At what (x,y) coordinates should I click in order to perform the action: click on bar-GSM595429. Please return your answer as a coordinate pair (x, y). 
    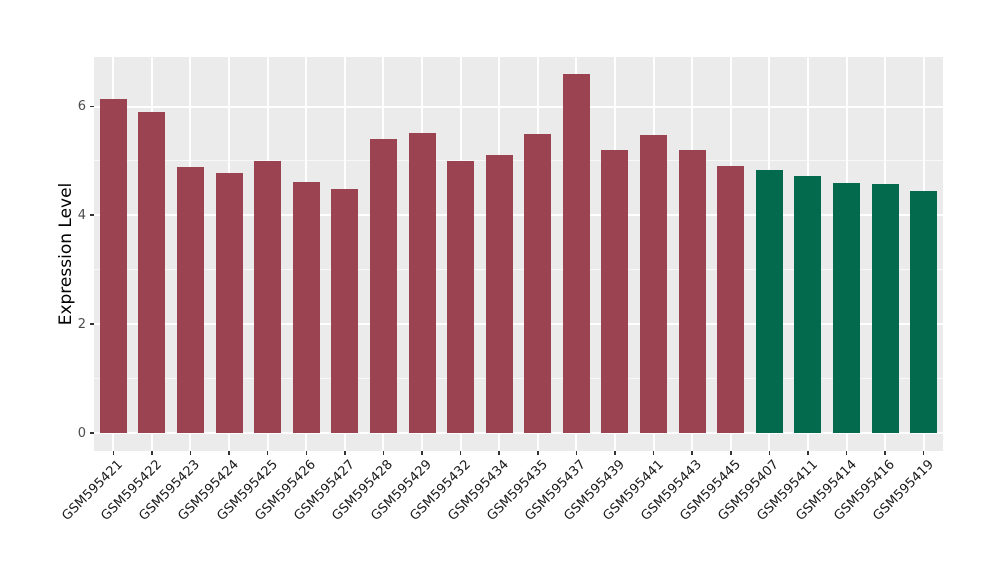
    Looking at the image, I should click on (422, 283).